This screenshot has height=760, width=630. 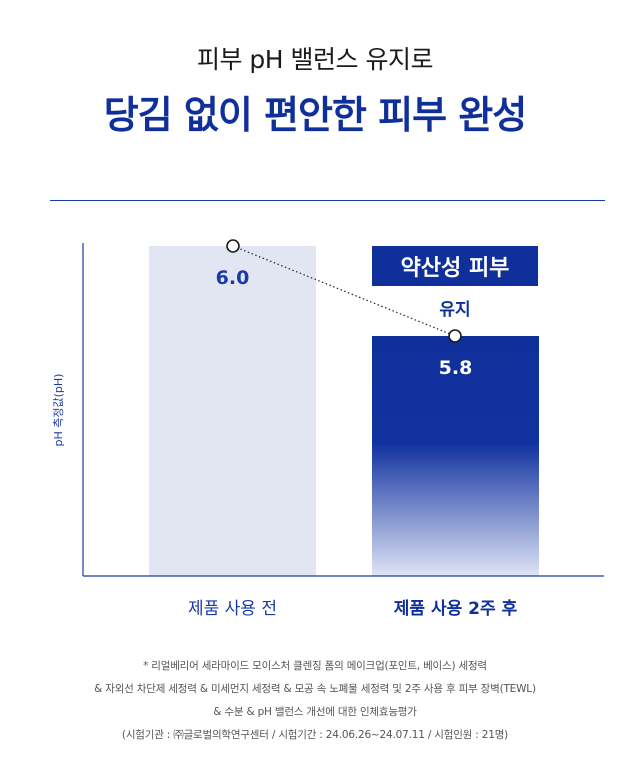 What do you see at coordinates (456, 368) in the screenshot?
I see `bar-value-label: 5.8` at bounding box center [456, 368].